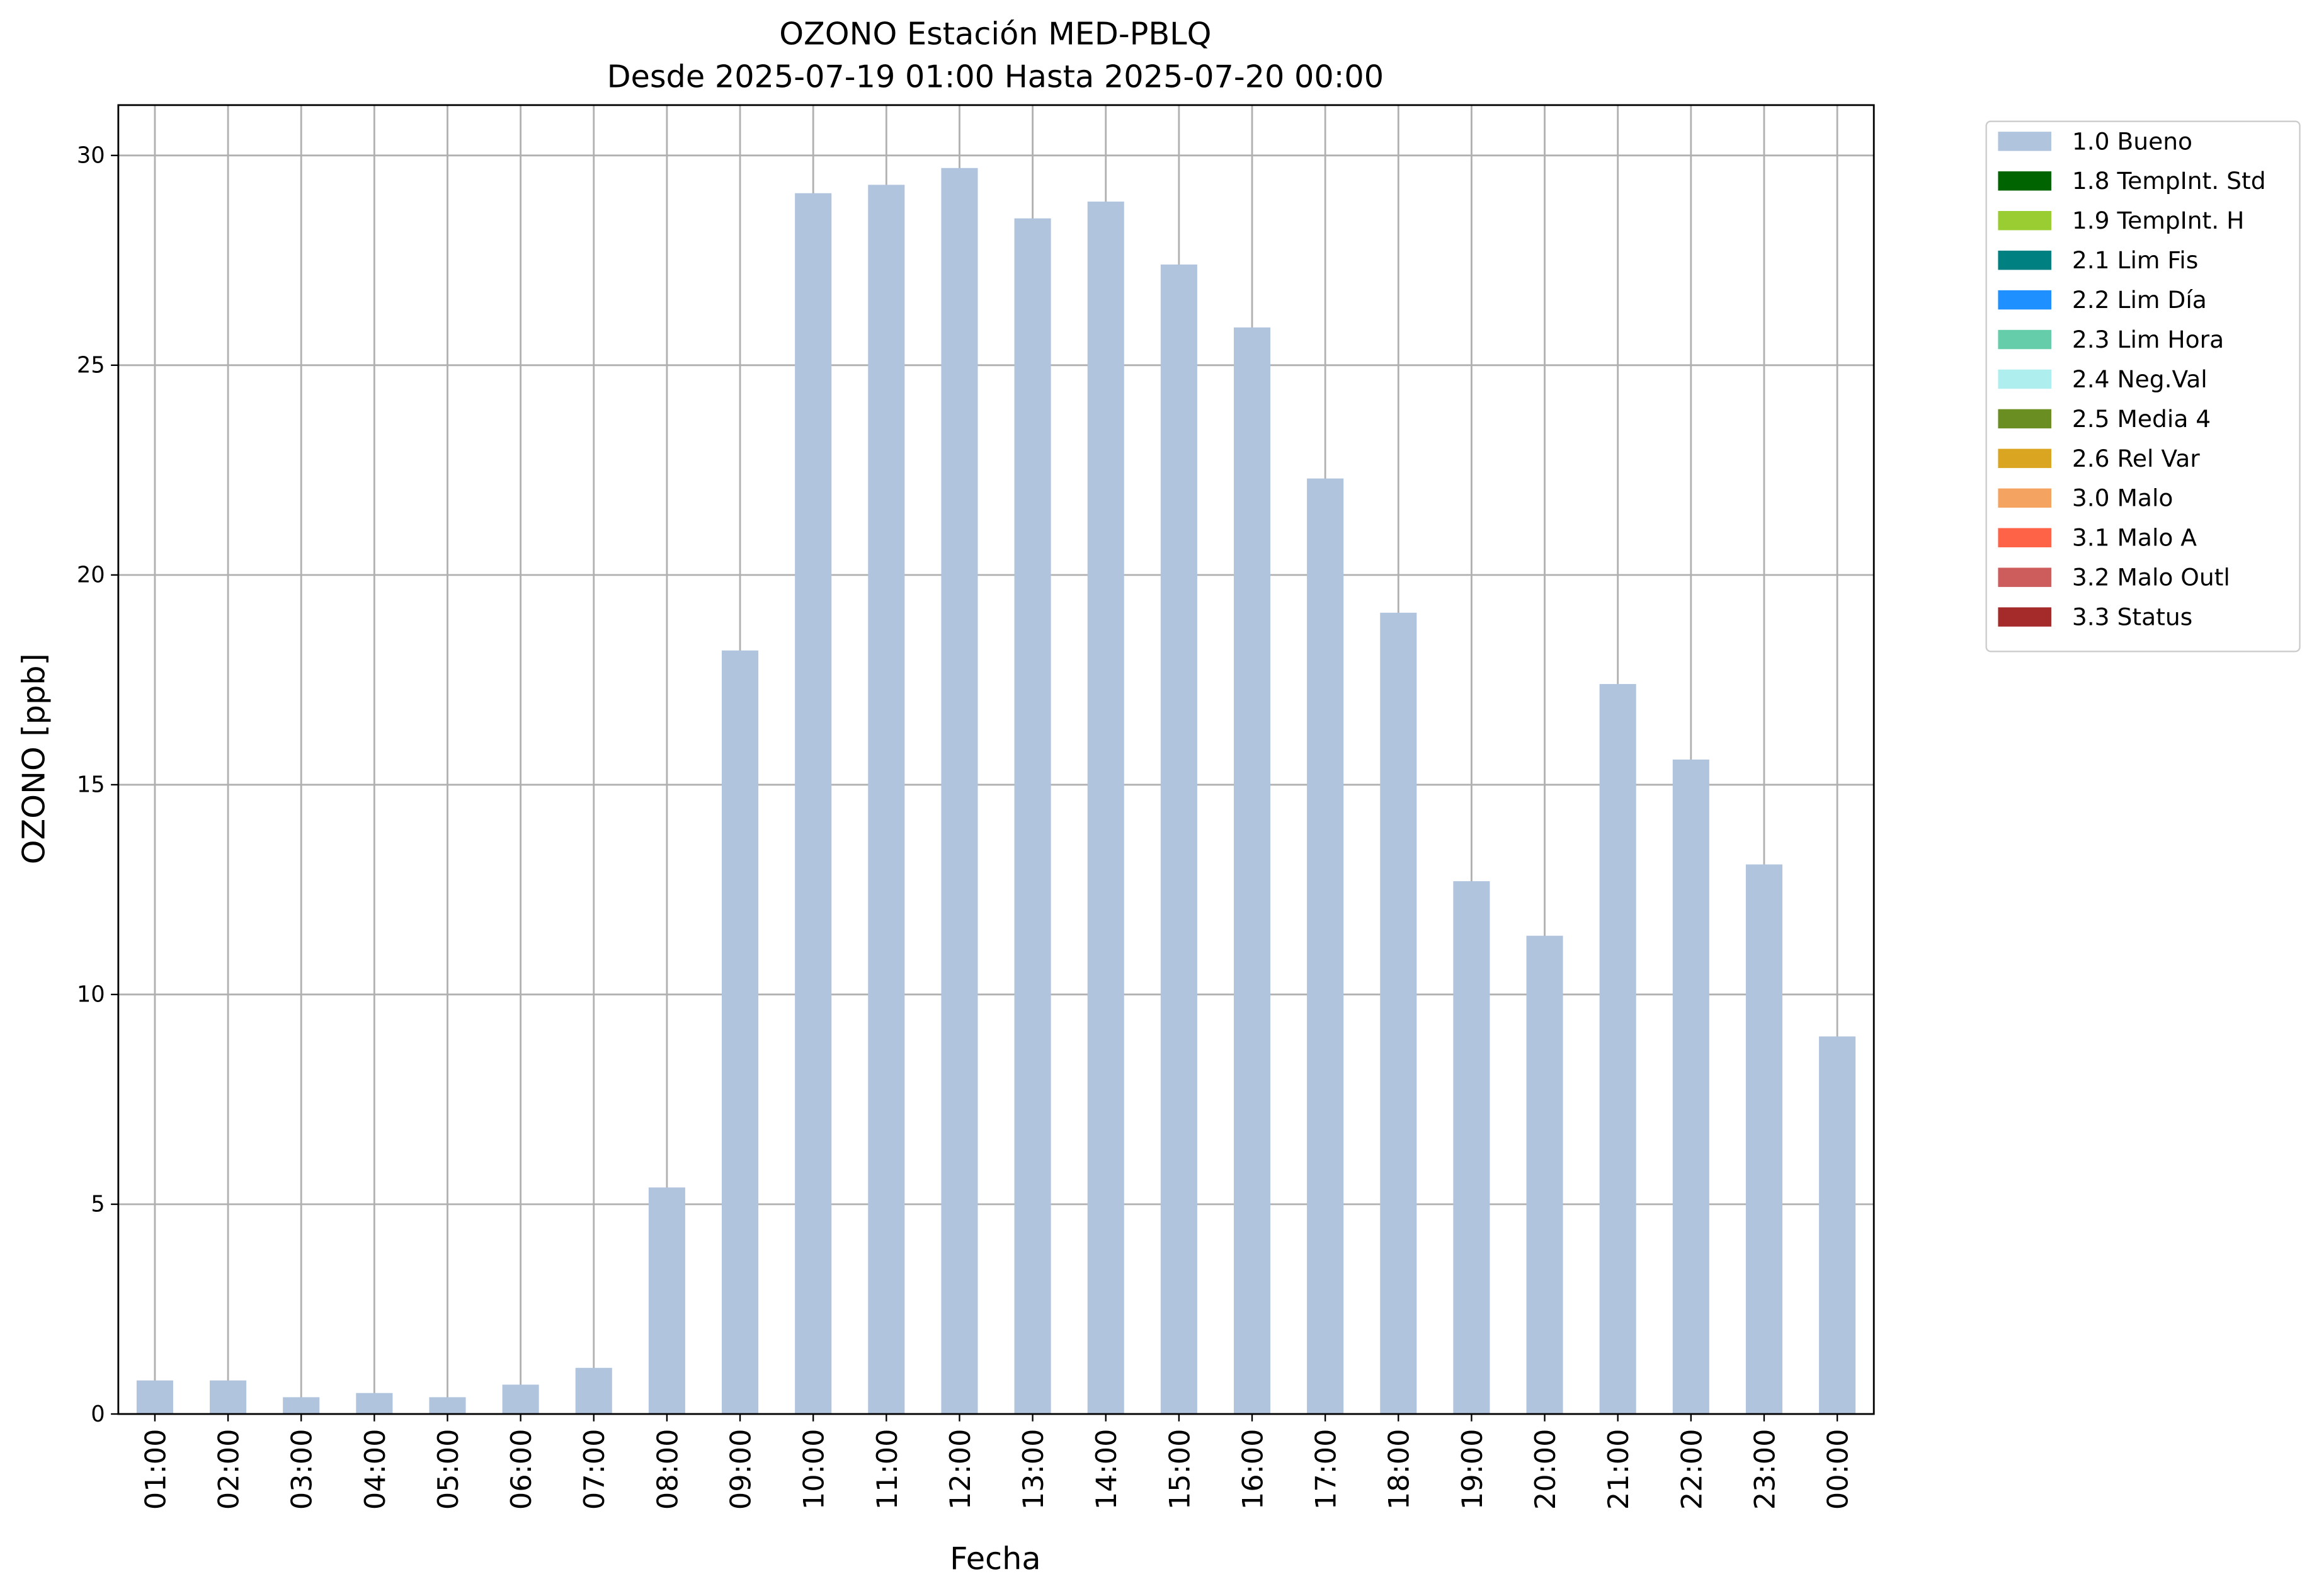 This screenshot has width=2319, height=1596. I want to click on x-tick-label: 17:00, so click(1326, 1469).